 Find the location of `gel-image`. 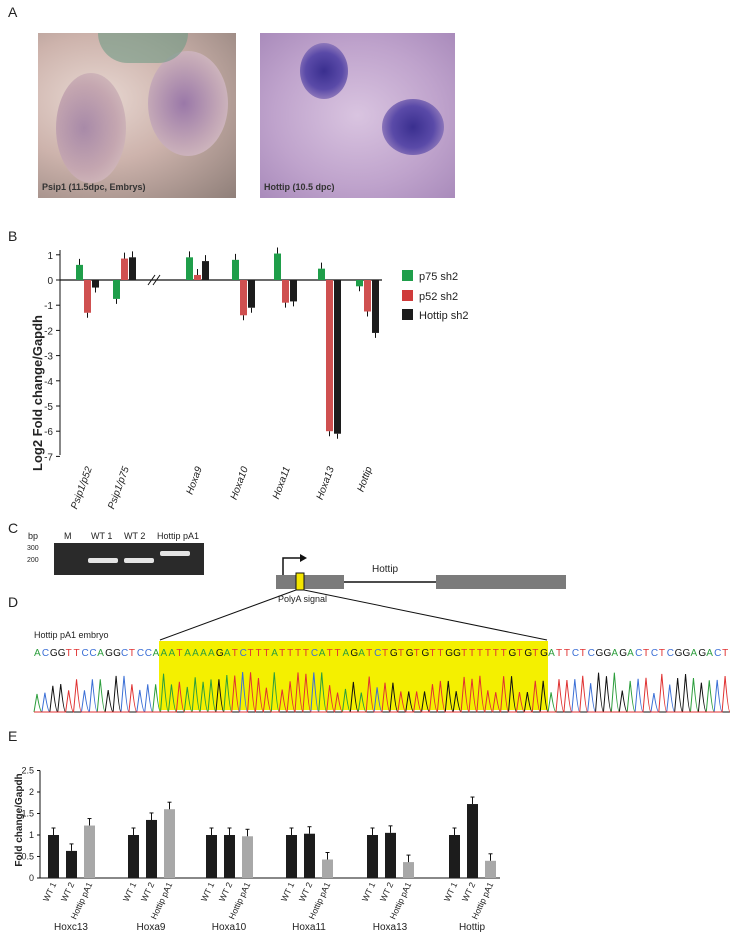

gel-image is located at coordinates (129, 559).